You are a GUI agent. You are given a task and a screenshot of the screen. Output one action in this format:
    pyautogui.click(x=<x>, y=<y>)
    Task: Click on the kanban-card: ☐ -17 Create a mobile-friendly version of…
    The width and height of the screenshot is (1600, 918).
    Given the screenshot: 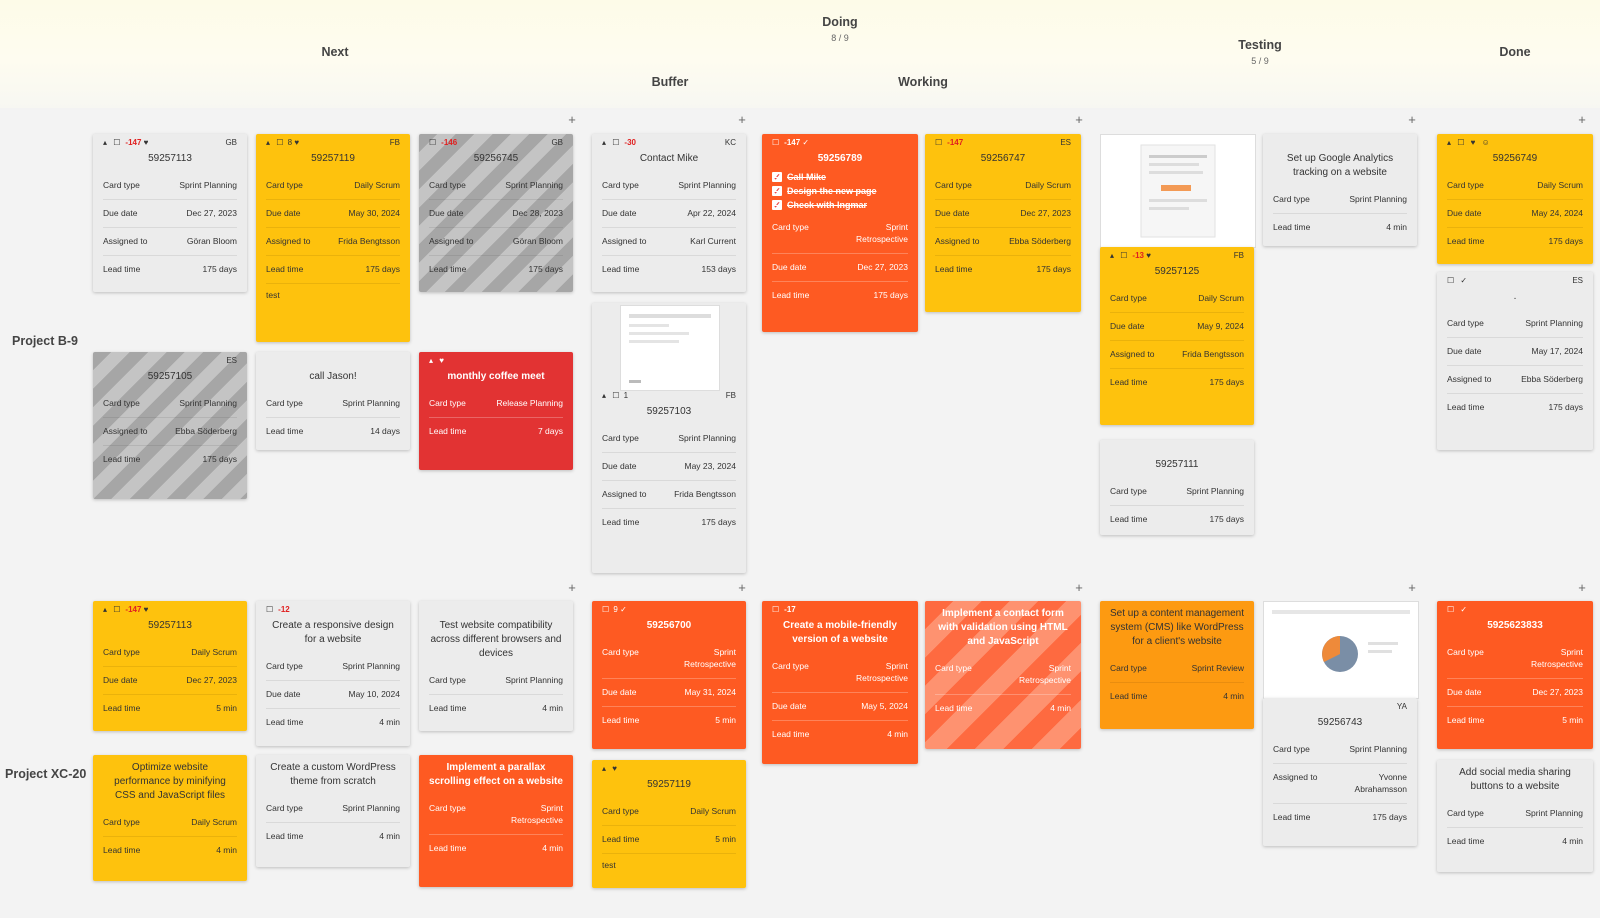 What is the action you would take?
    pyautogui.click(x=840, y=682)
    